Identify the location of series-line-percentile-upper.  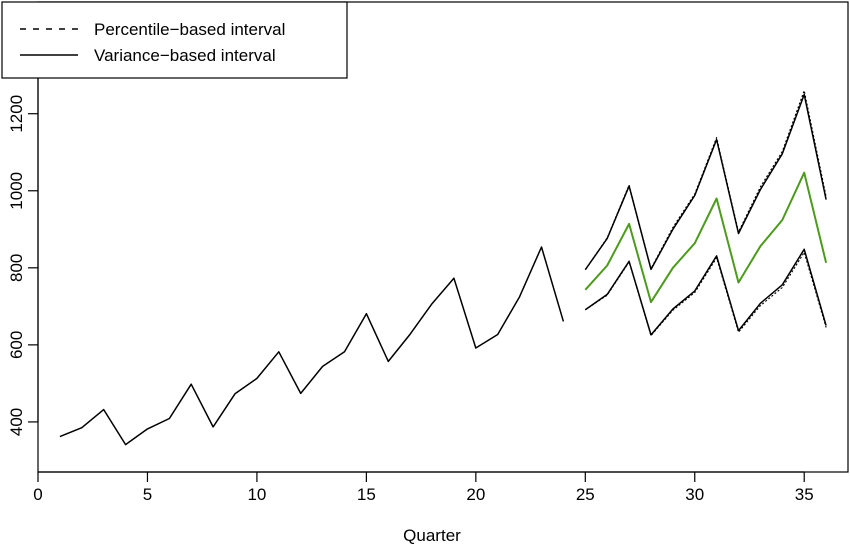
(705, 180).